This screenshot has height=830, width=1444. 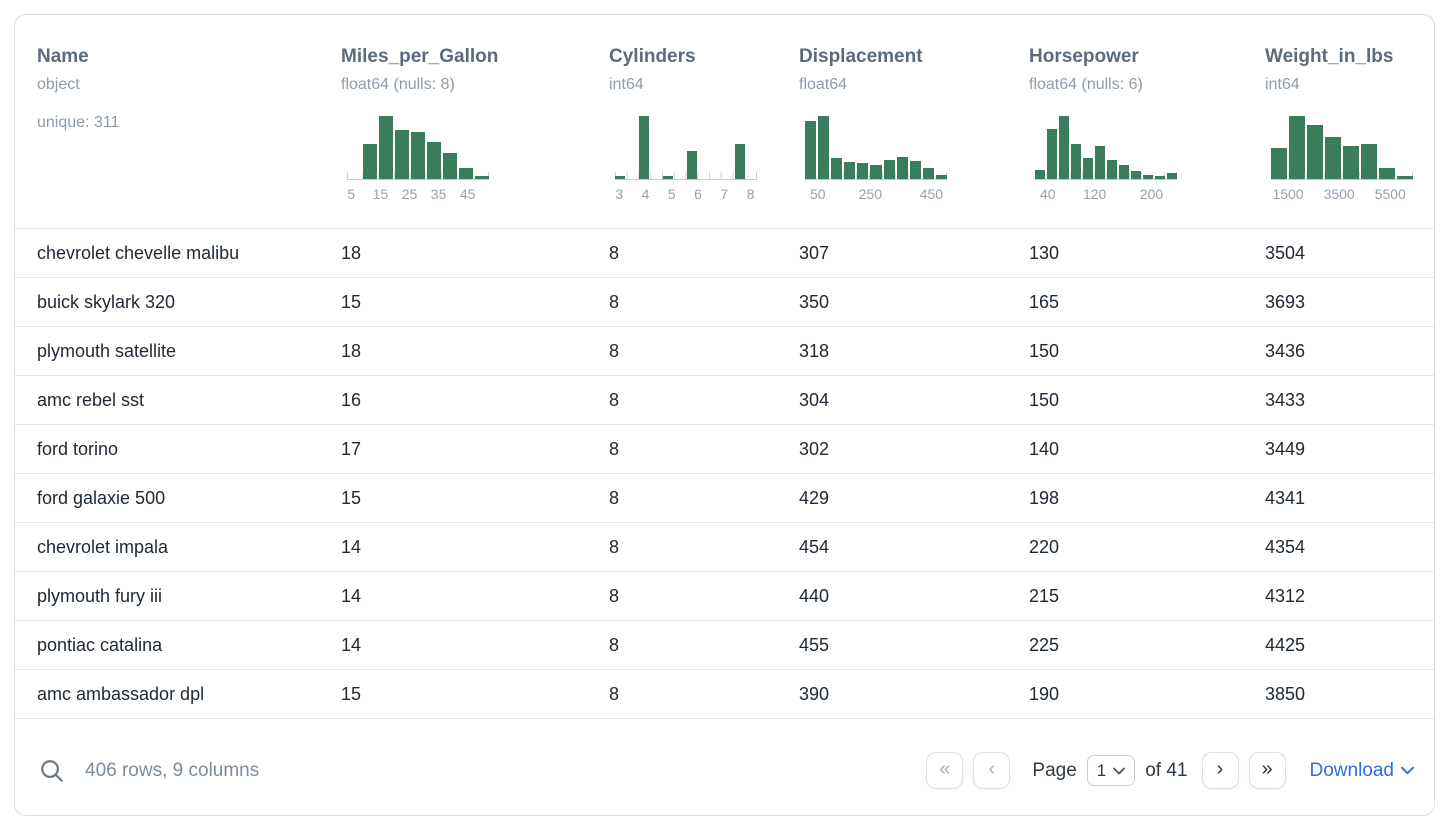 What do you see at coordinates (914, 400) in the screenshot?
I see `table-cell: 304` at bounding box center [914, 400].